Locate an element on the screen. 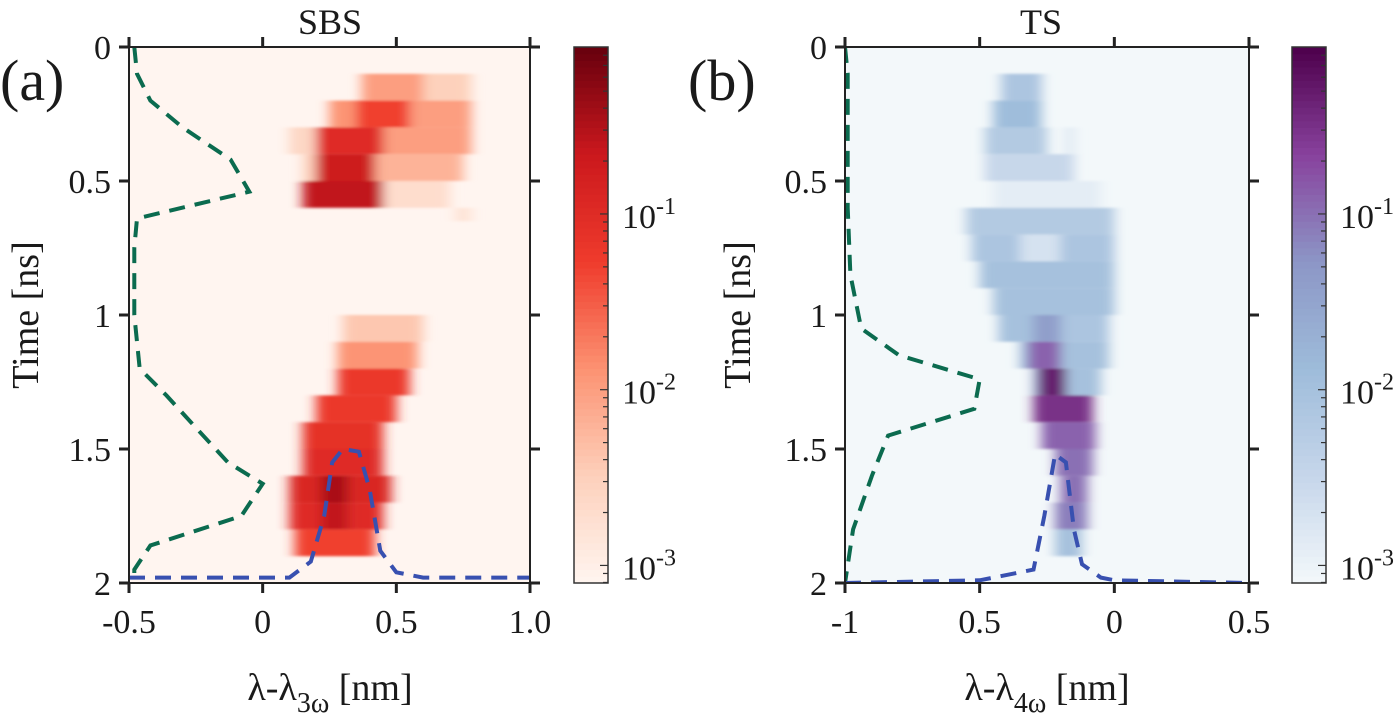 The image size is (1400, 725). colorbar-tick-label: 10⁻² is located at coordinates (649, 391).